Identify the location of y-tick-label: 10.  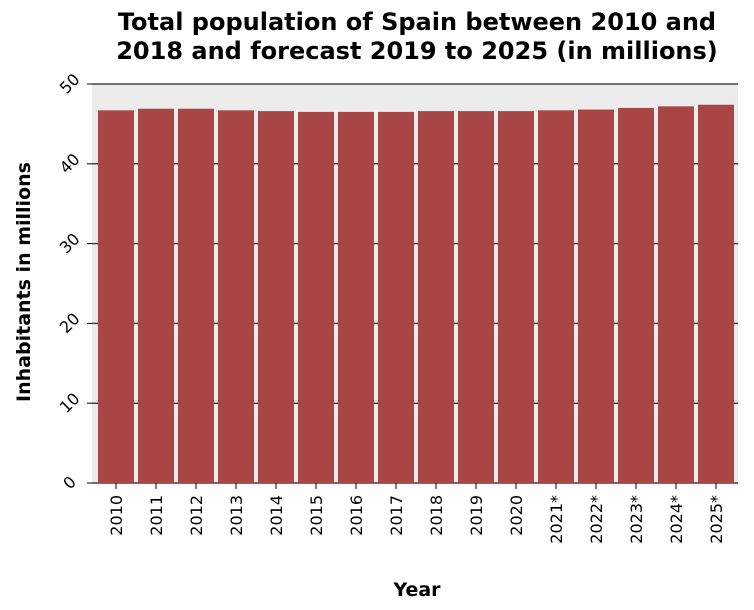
(70, 403).